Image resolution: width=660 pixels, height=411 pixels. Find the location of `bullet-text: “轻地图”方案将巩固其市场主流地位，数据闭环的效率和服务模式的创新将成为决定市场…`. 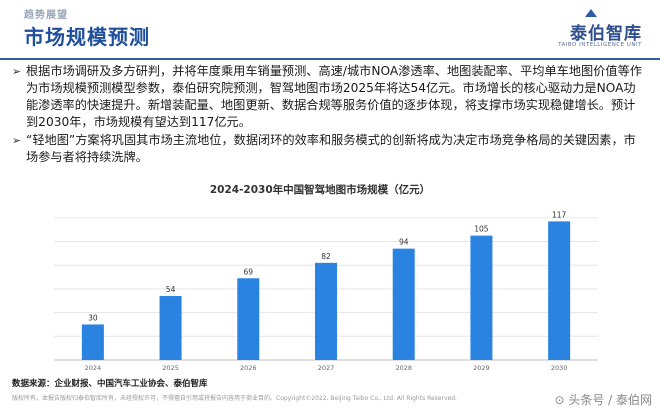

bullet-text: “轻地图”方案将巩固其市场主流地位，数据闭环的效率和服务模式的创新将成为决定市场… is located at coordinates (331, 148).